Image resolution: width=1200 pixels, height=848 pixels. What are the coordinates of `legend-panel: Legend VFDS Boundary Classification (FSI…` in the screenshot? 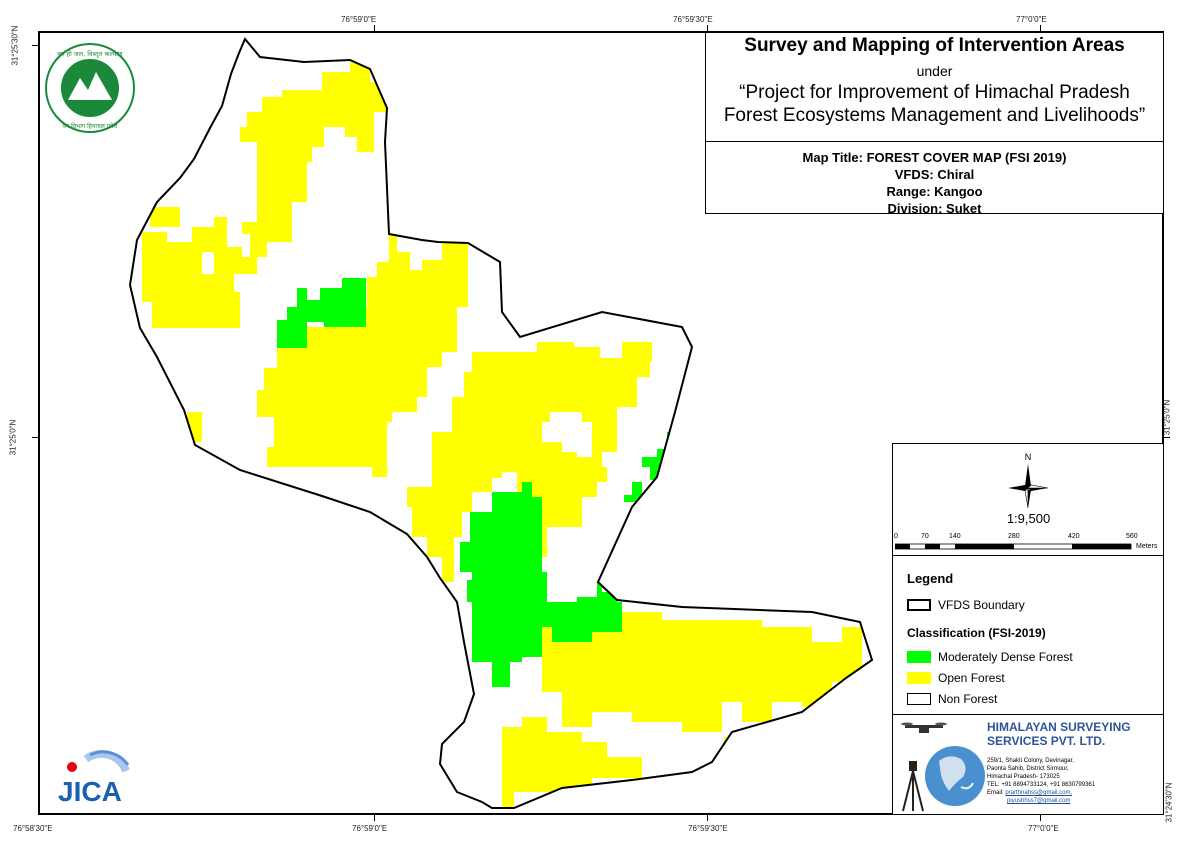 It's located at (1027, 634).